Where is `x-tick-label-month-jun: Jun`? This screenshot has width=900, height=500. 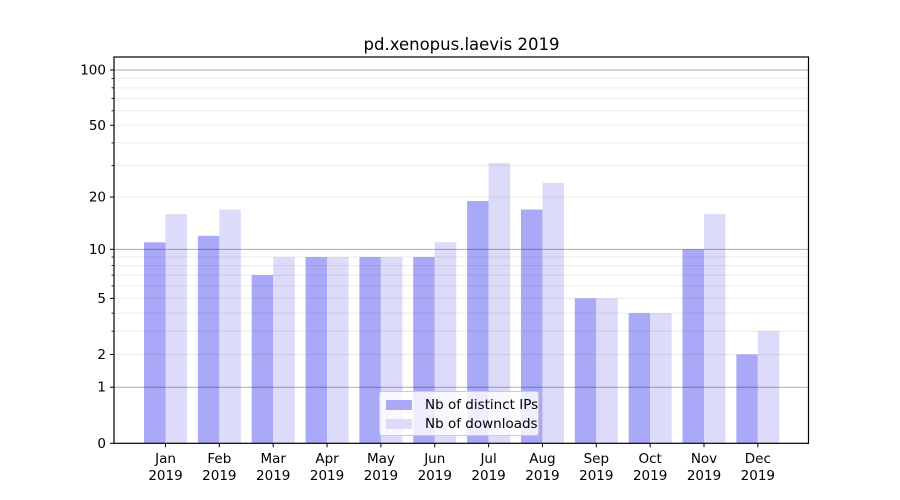 x-tick-label-month-jun: Jun is located at coordinates (434, 459).